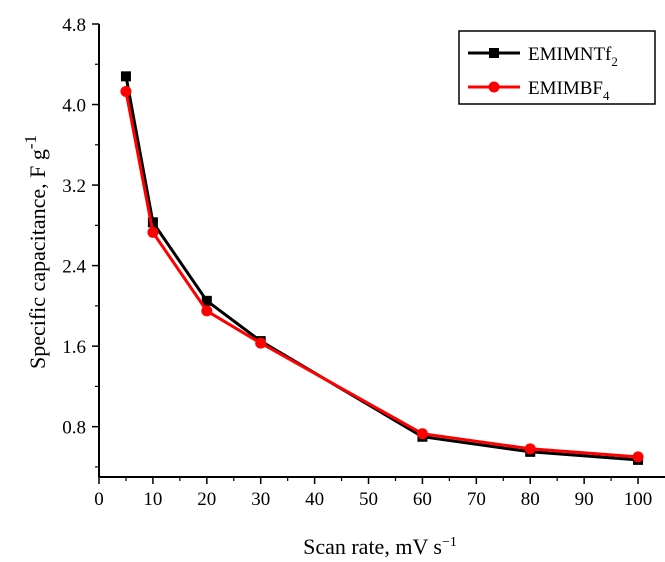 This screenshot has height=562, width=665. What do you see at coordinates (530, 499) in the screenshot?
I see `x-tick-label-80: 80` at bounding box center [530, 499].